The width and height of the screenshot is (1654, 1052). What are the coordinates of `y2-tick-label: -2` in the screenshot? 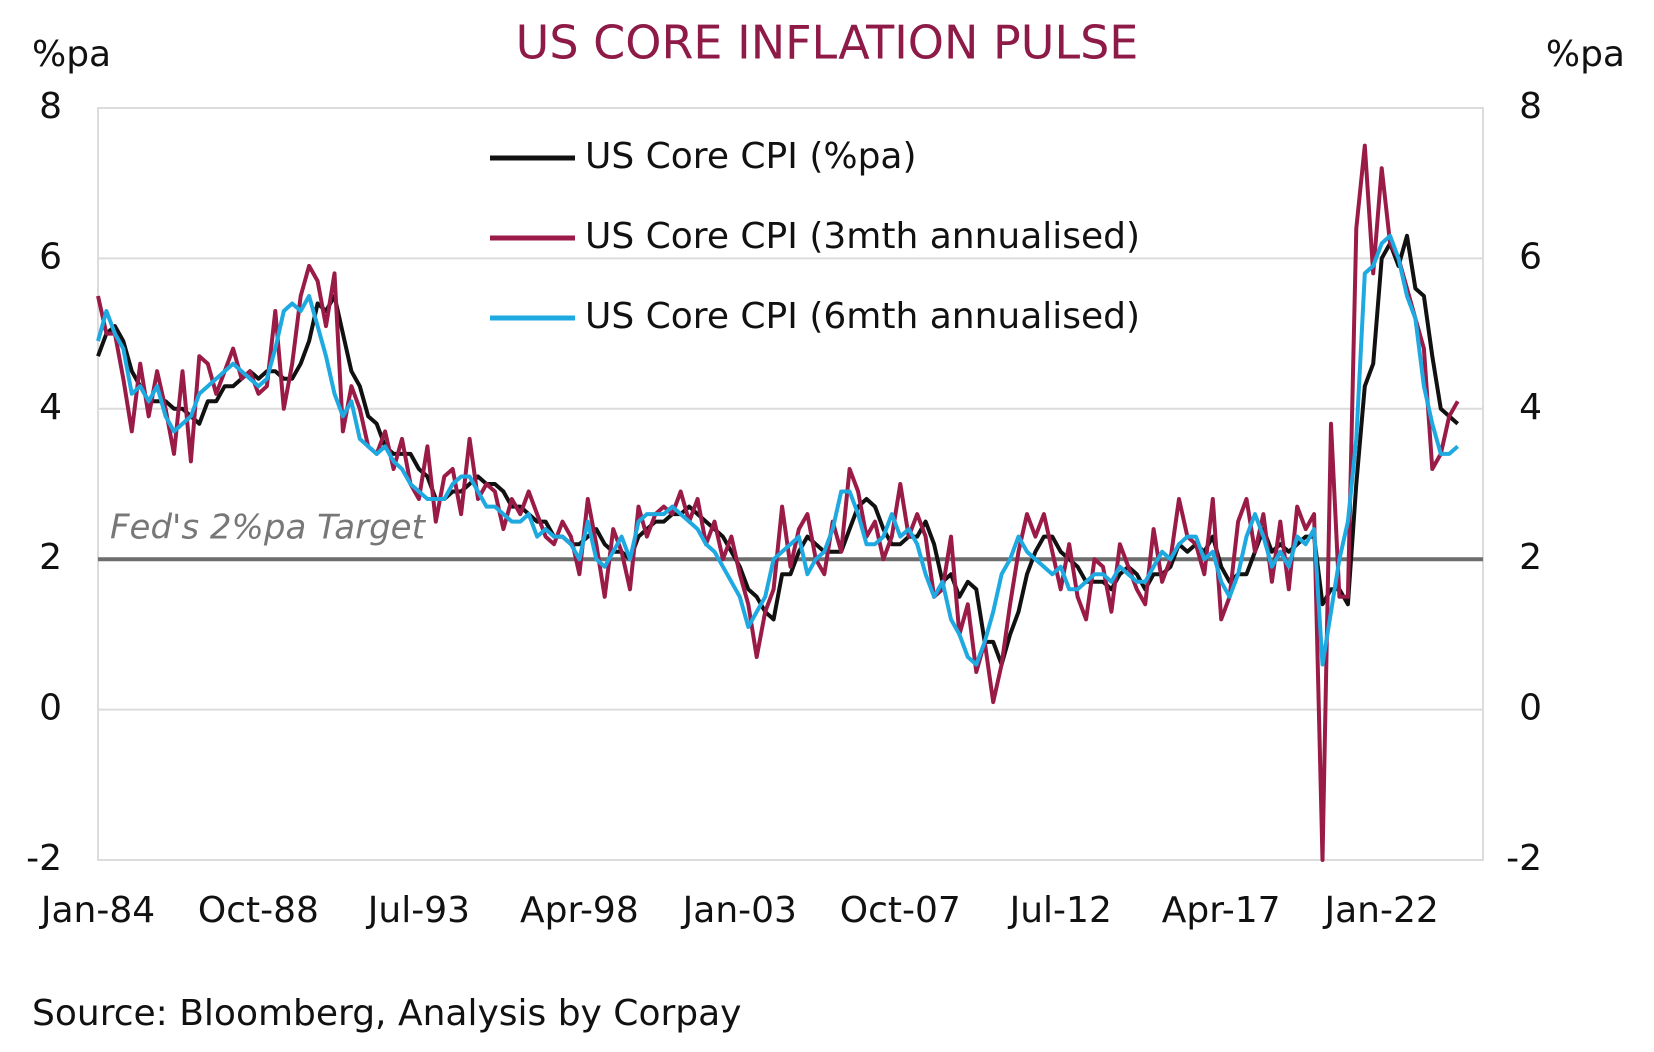 It's located at (1524, 858).